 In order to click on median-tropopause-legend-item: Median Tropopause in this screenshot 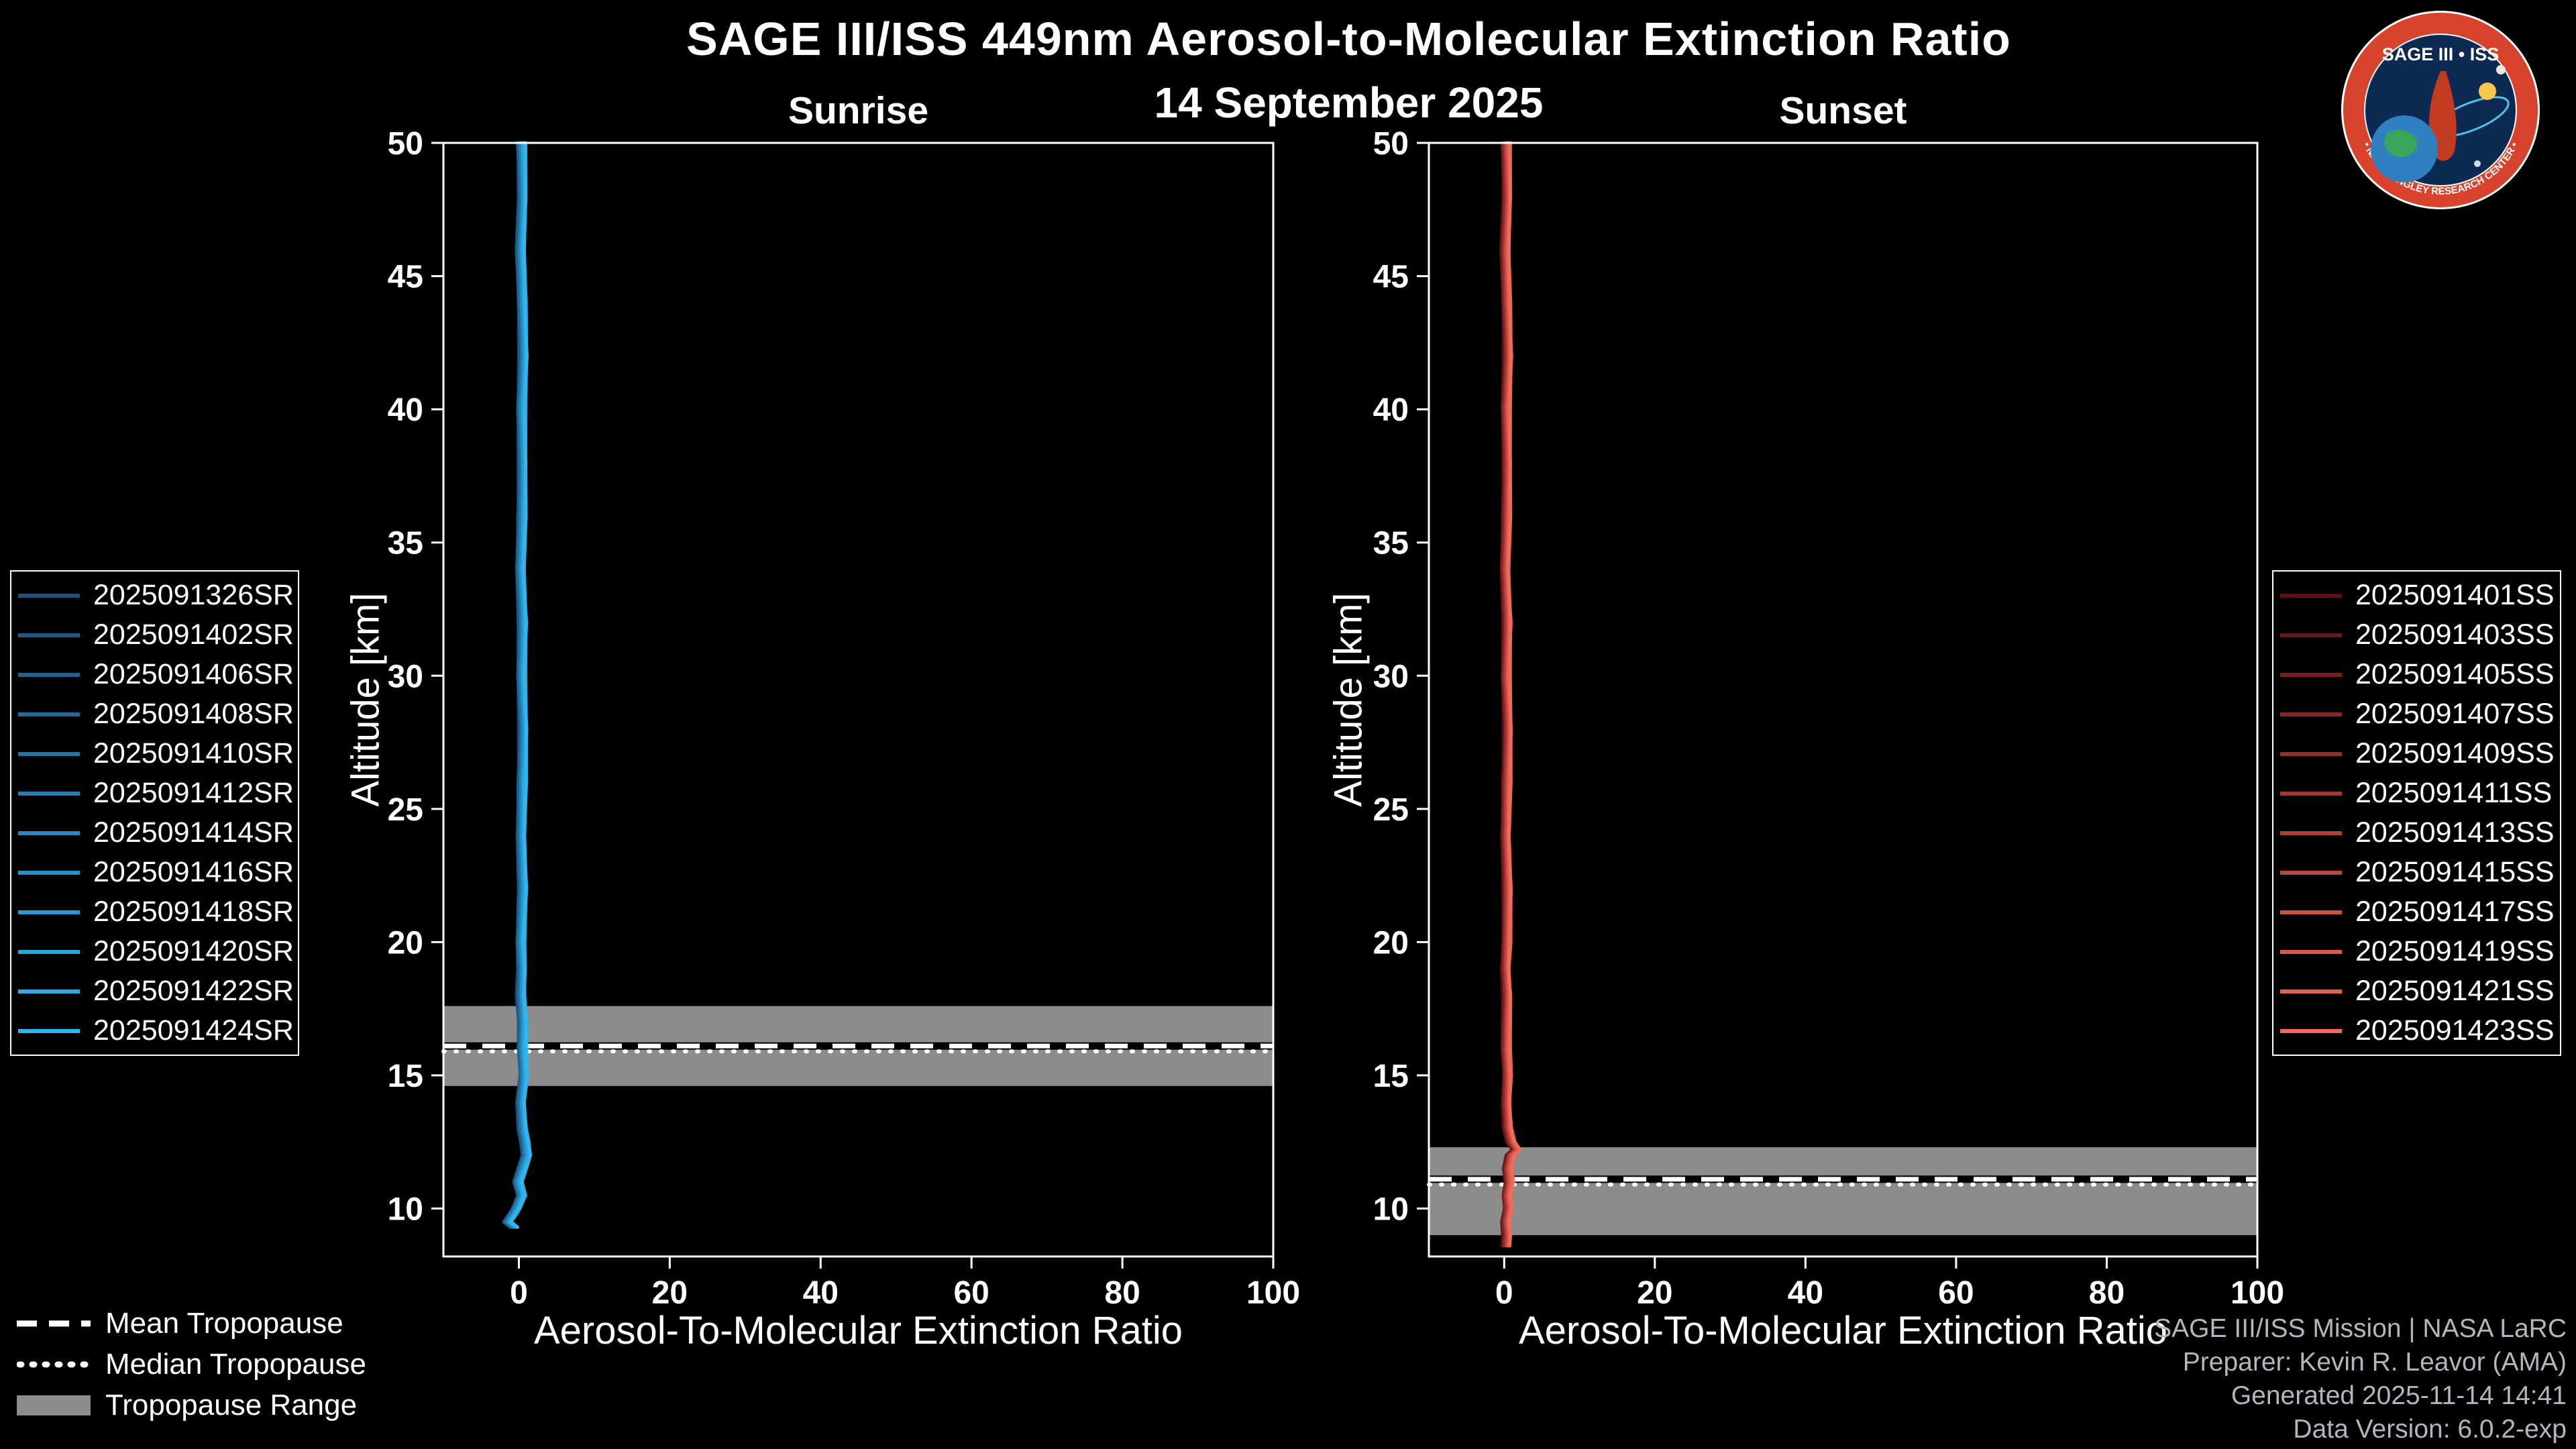, I will do `click(191, 1364)`.